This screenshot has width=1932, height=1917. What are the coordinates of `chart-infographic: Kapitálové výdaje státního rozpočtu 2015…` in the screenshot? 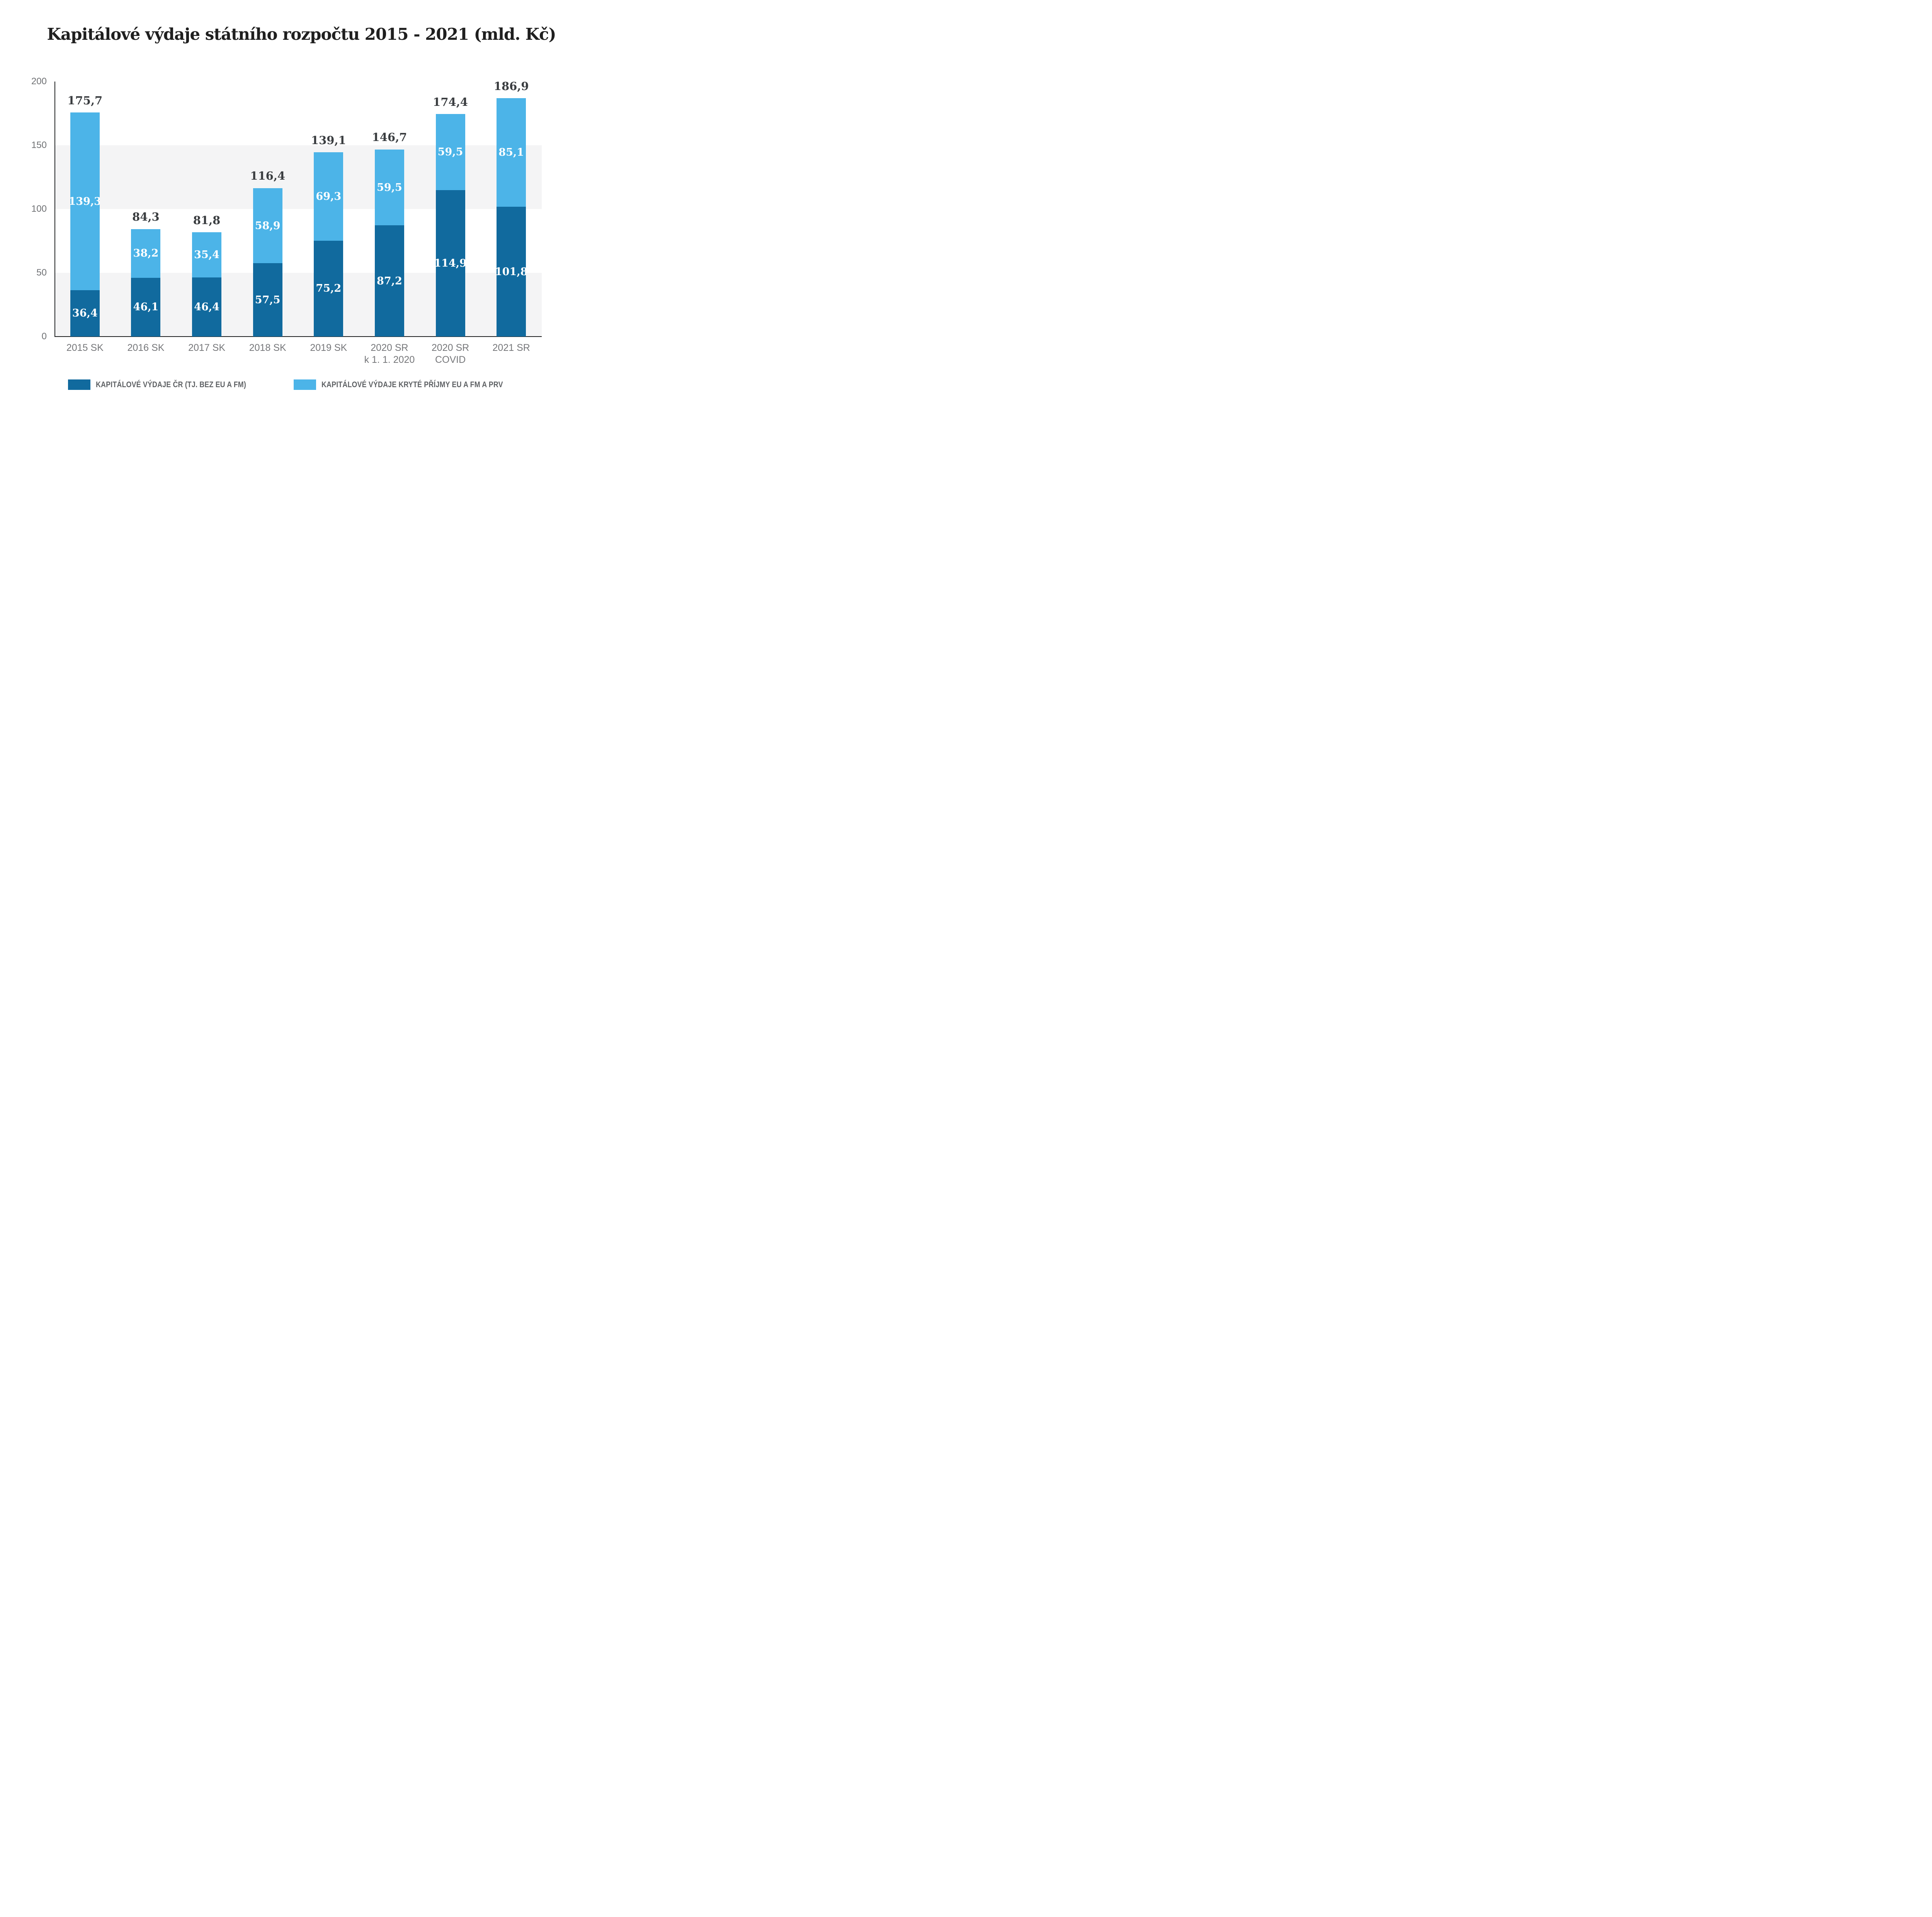 It's located at (301, 213).